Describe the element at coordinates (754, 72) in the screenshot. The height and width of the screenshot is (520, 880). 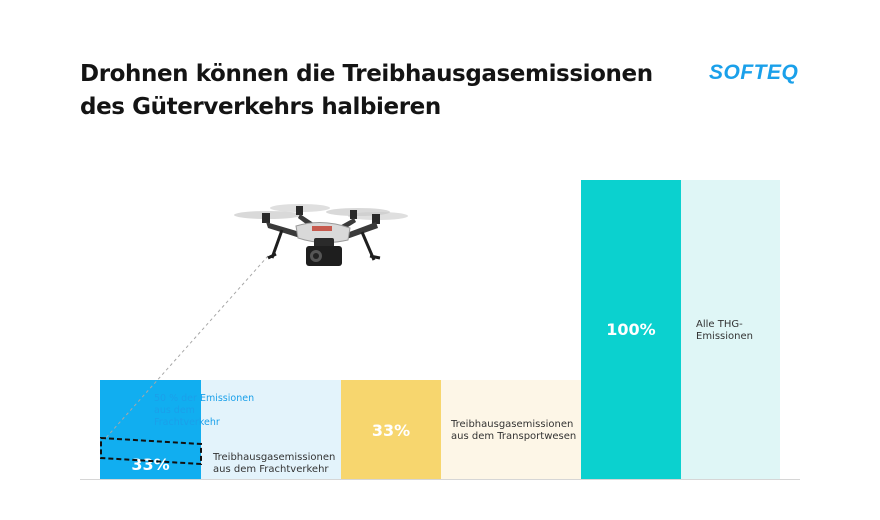
I see `softeq-logo: SOFTEQ` at that location.